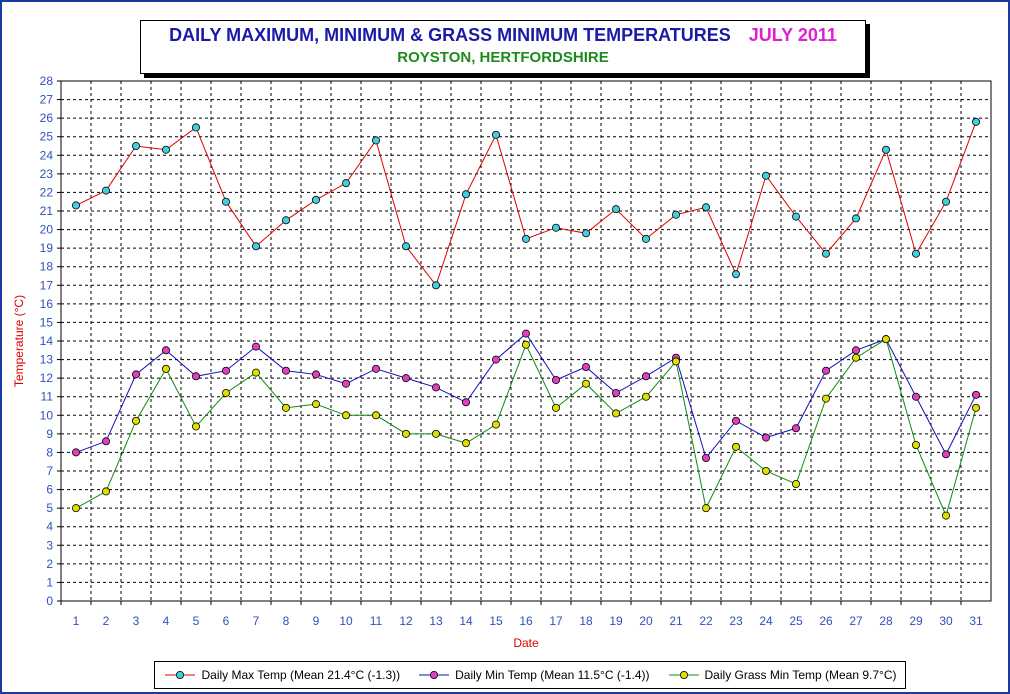  What do you see at coordinates (47, 285) in the screenshot?
I see `y-tick-label: 17` at bounding box center [47, 285].